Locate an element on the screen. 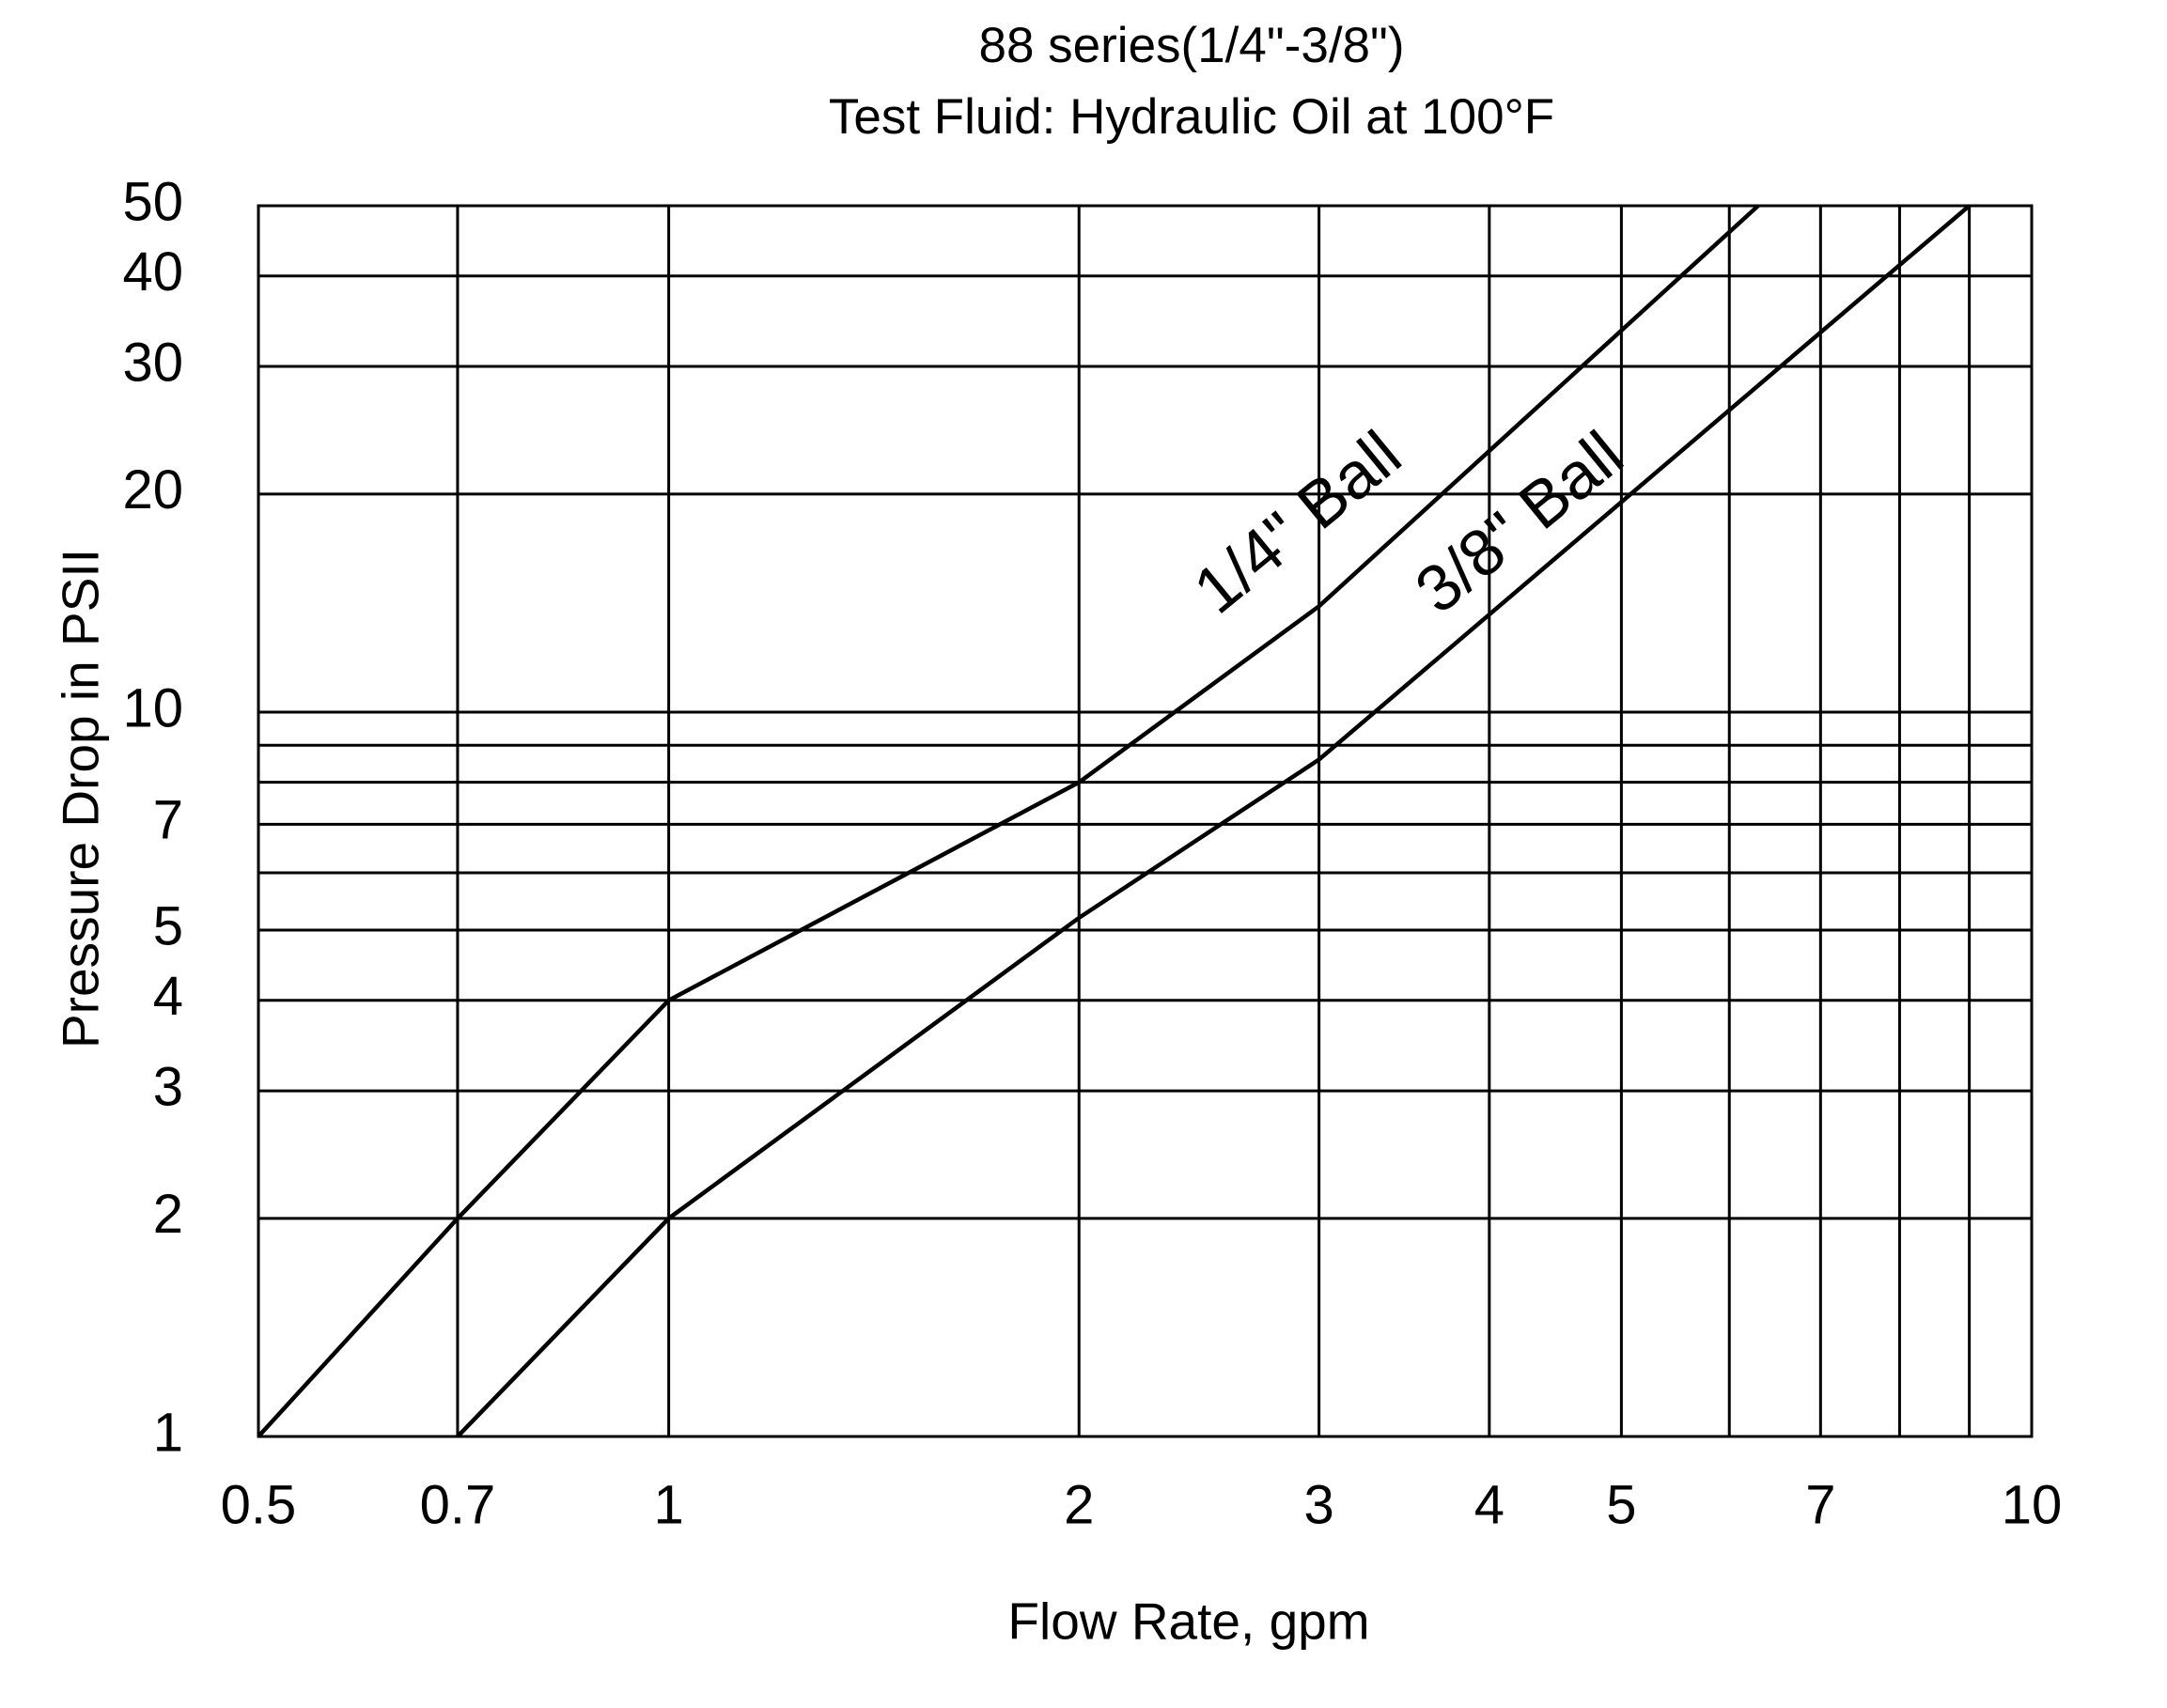 The image size is (2167, 1708). y-tick-label: 20 is located at coordinates (152, 489).